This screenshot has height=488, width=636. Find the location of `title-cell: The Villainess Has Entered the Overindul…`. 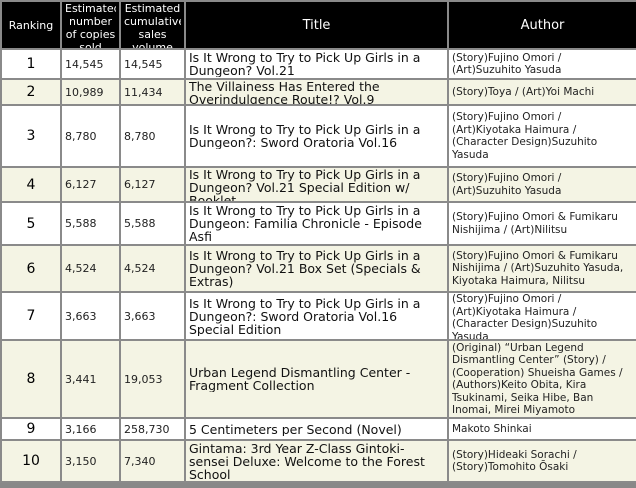

title-cell: The Villainess Has Entered the Overindul… is located at coordinates (316, 92).